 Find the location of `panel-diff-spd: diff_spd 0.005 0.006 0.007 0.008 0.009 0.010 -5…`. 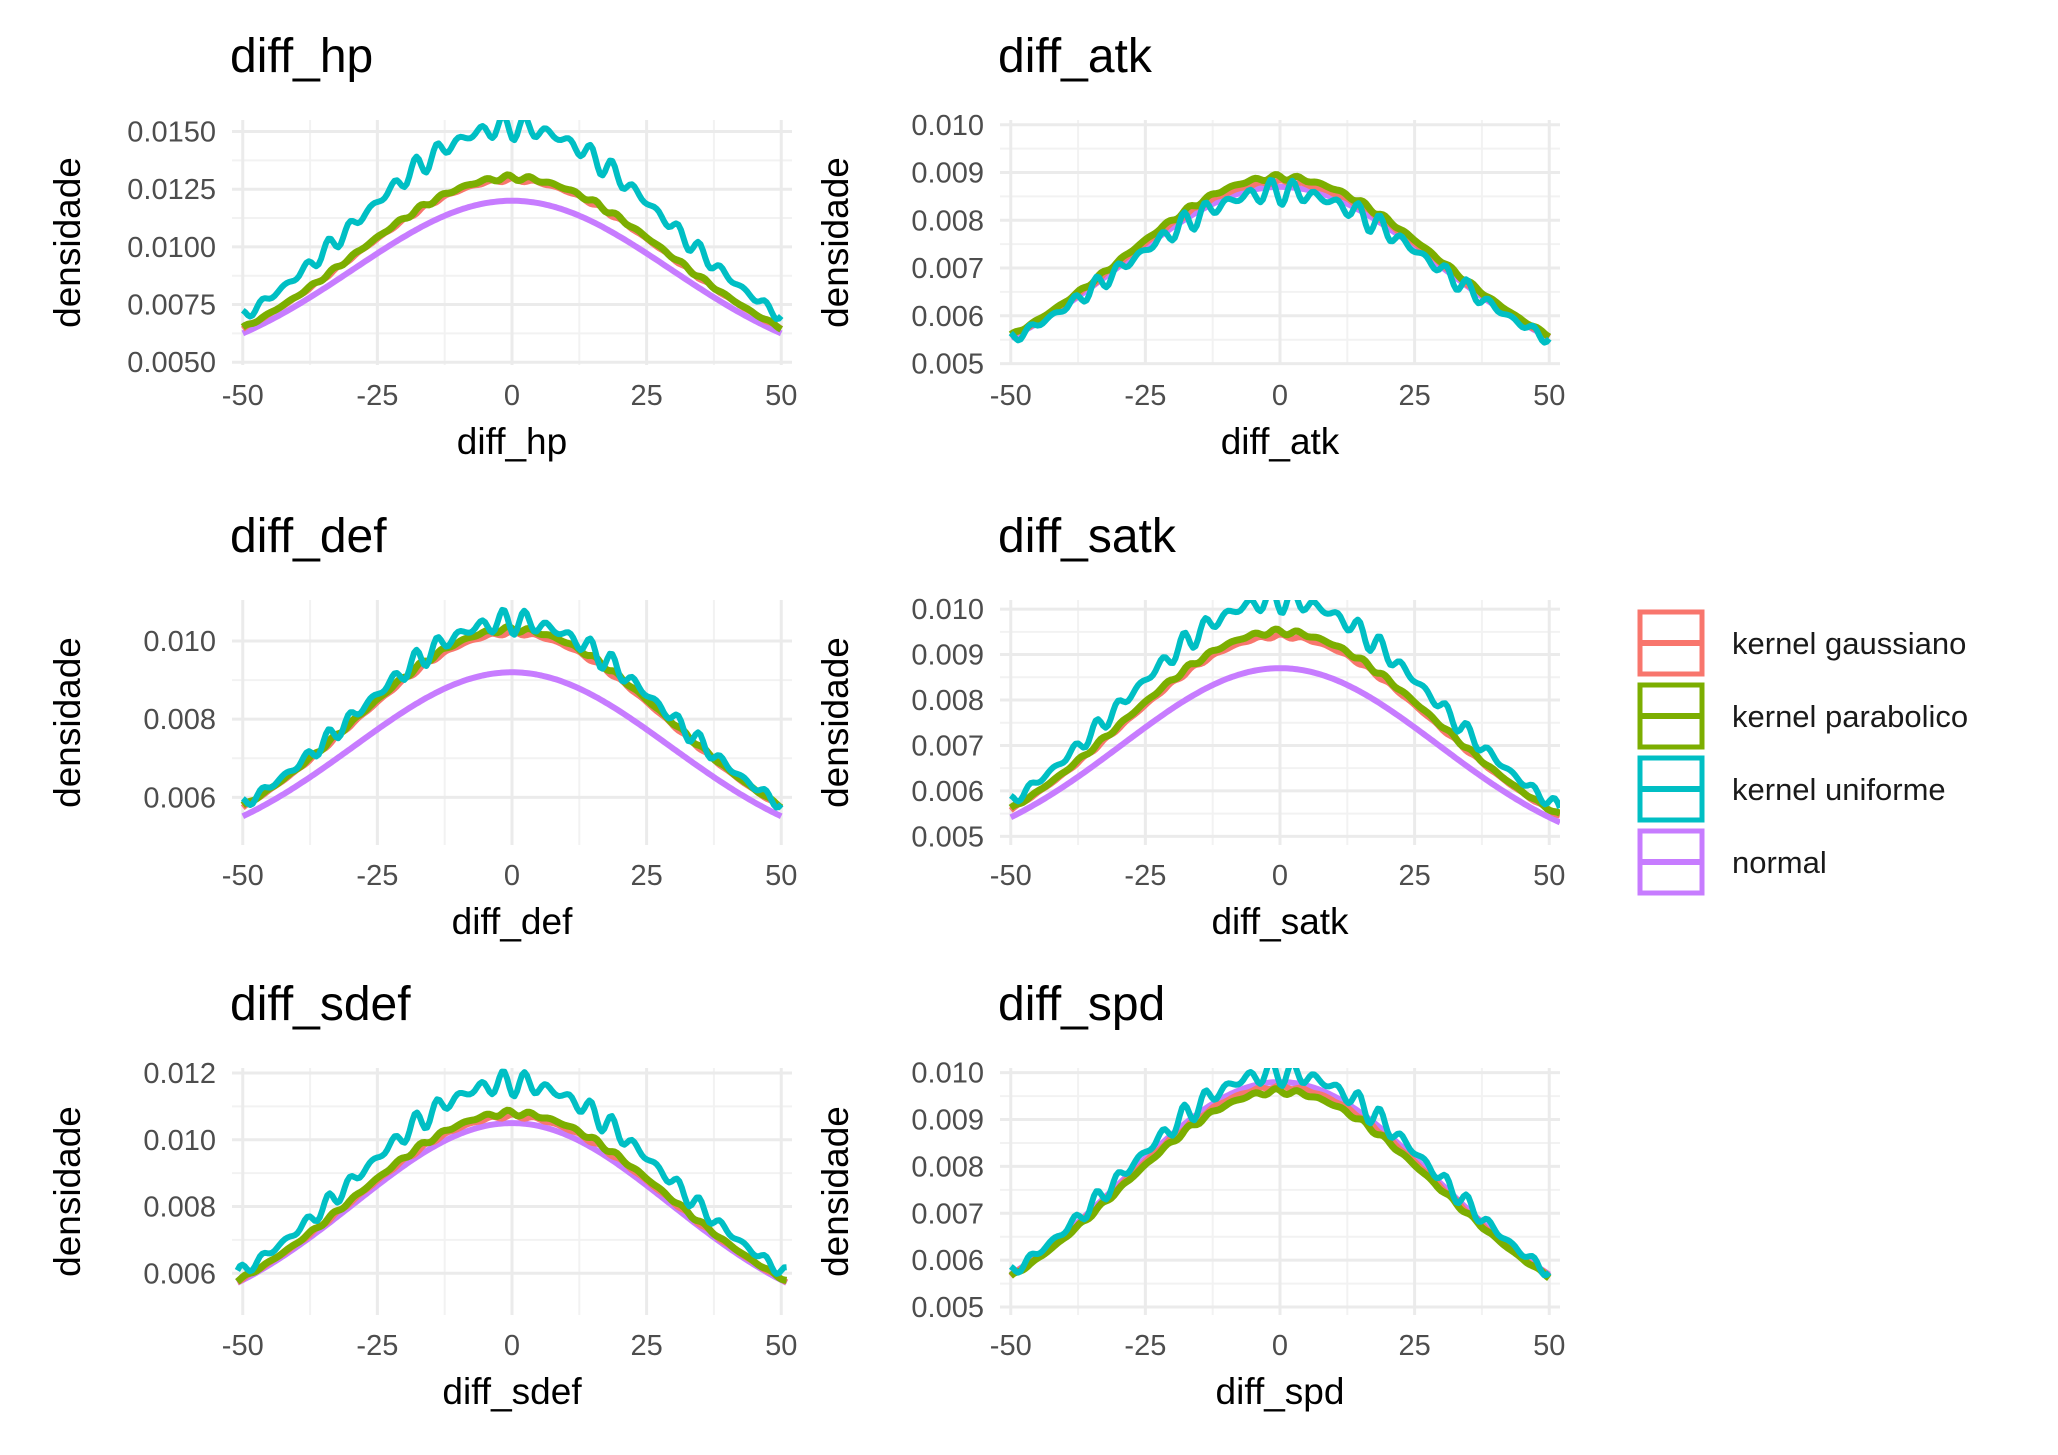

panel-diff-spd: diff_spd 0.005 0.006 0.007 0.008 0.009 0.010 -5… is located at coordinates (1190, 1195).